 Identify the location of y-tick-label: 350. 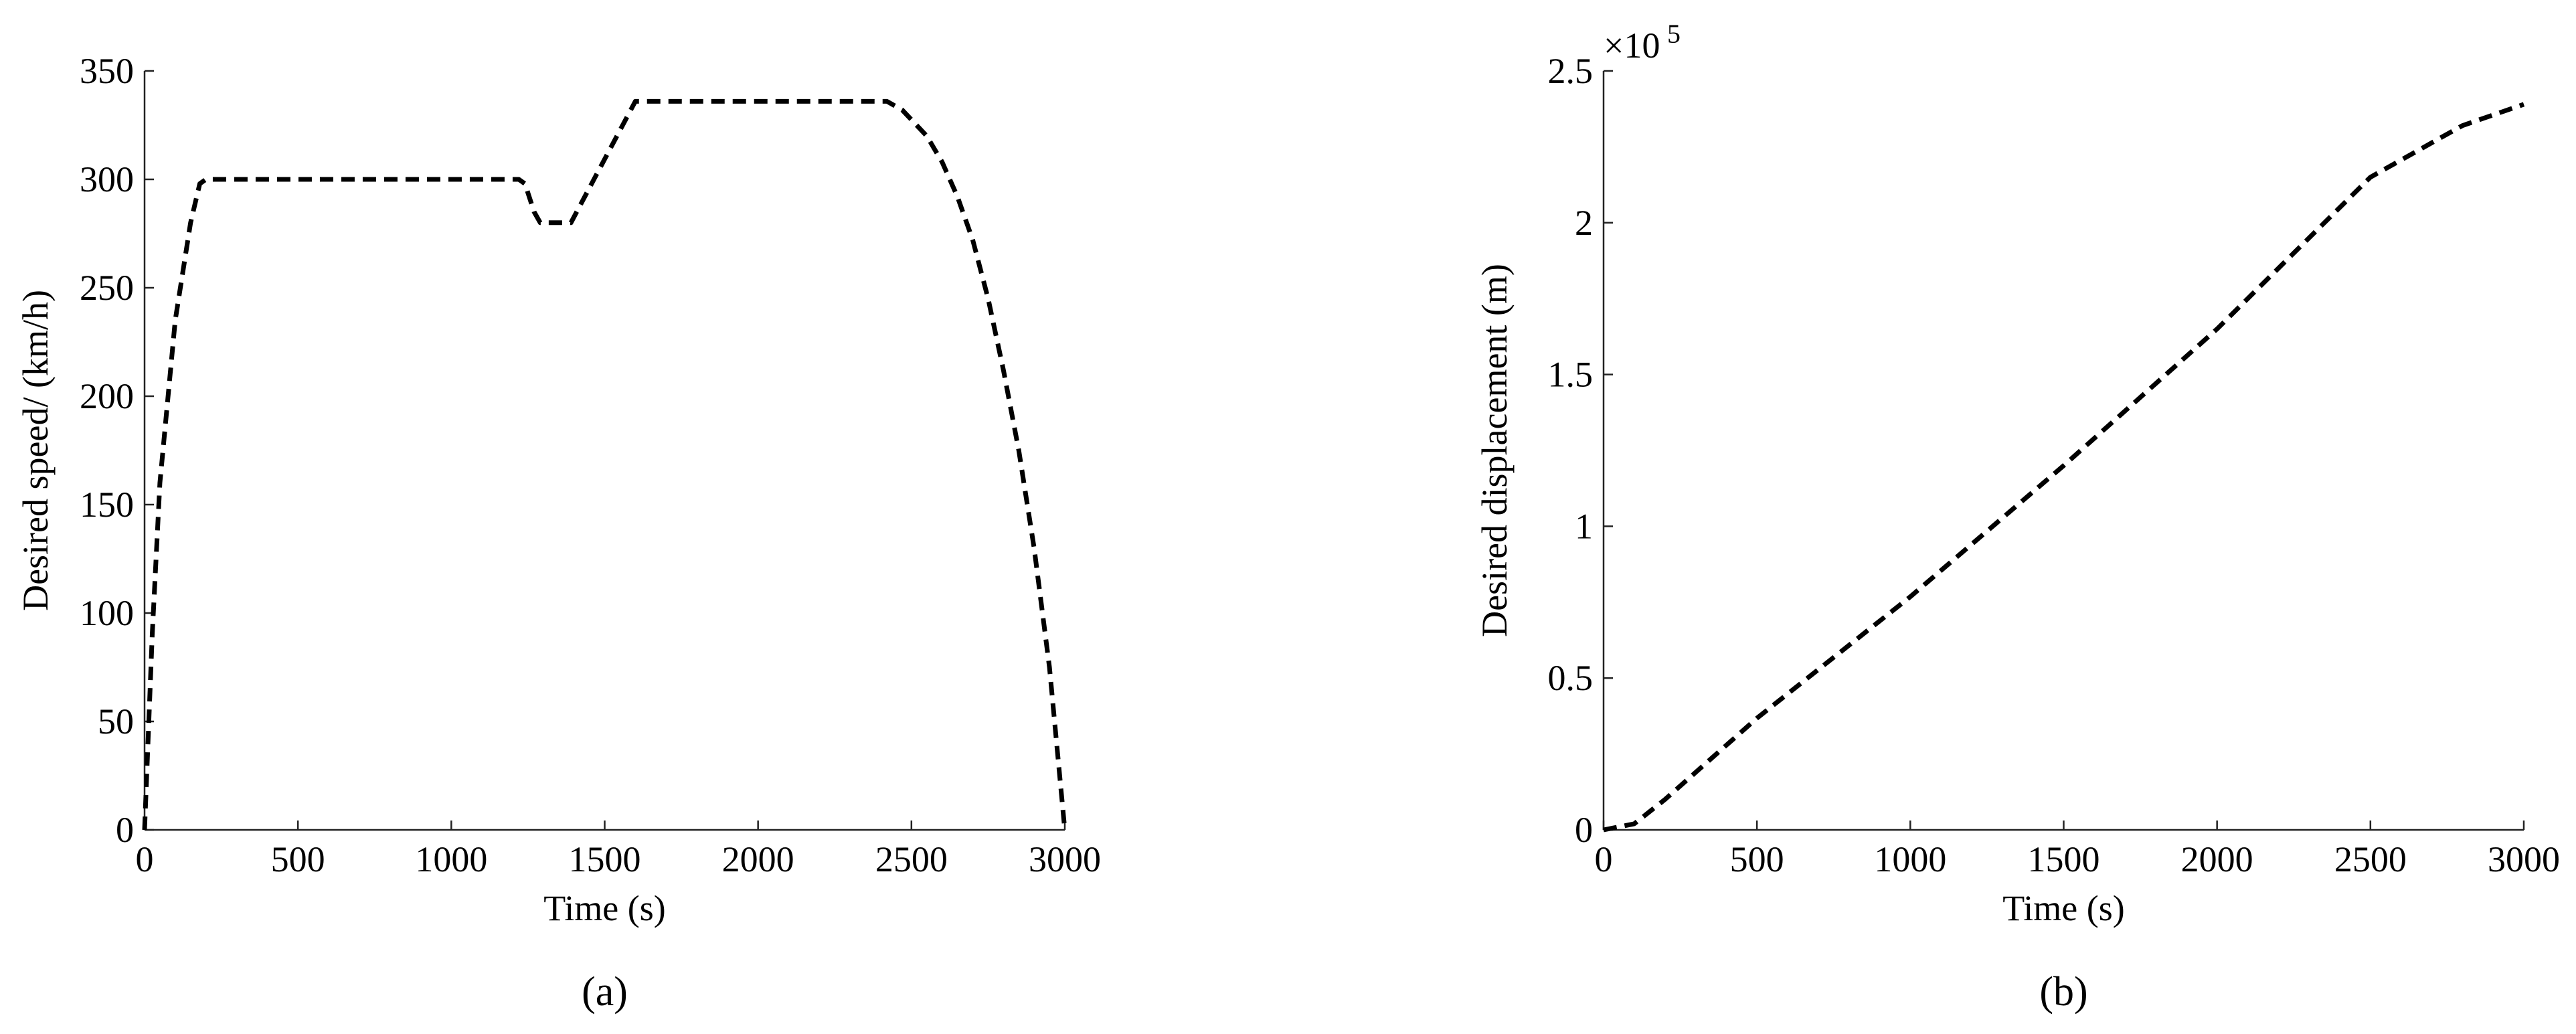
(107, 71).